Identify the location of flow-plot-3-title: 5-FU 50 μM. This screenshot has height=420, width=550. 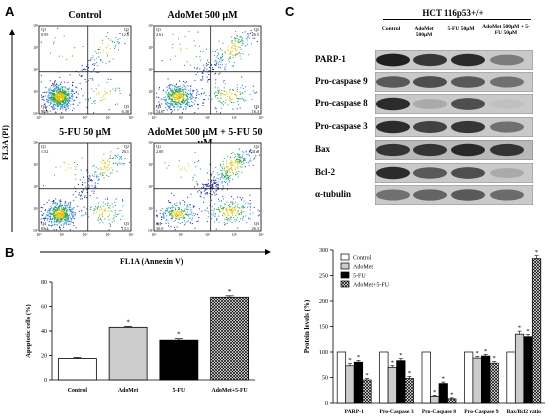
(85, 132).